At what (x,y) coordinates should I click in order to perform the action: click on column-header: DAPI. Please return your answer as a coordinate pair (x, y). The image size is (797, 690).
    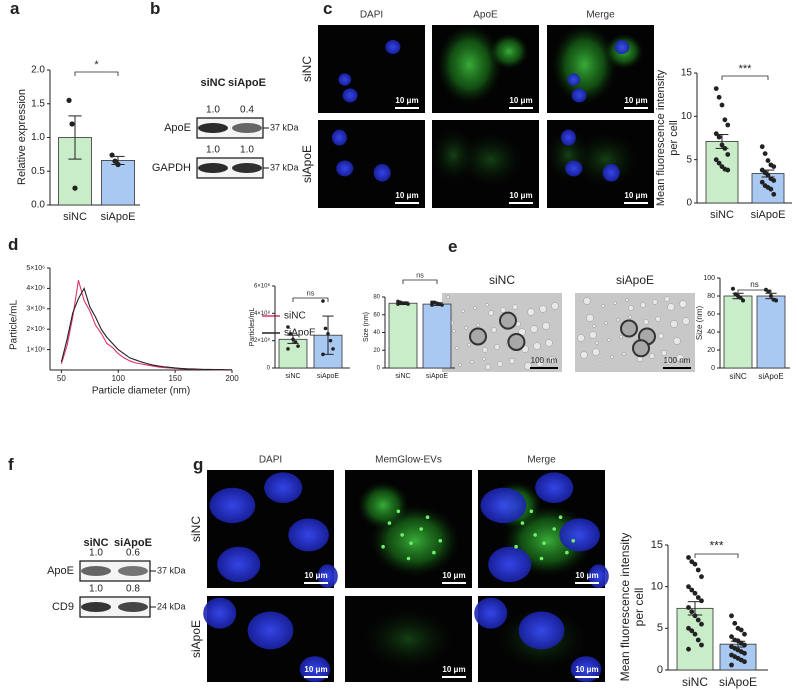
    Looking at the image, I should click on (371, 15).